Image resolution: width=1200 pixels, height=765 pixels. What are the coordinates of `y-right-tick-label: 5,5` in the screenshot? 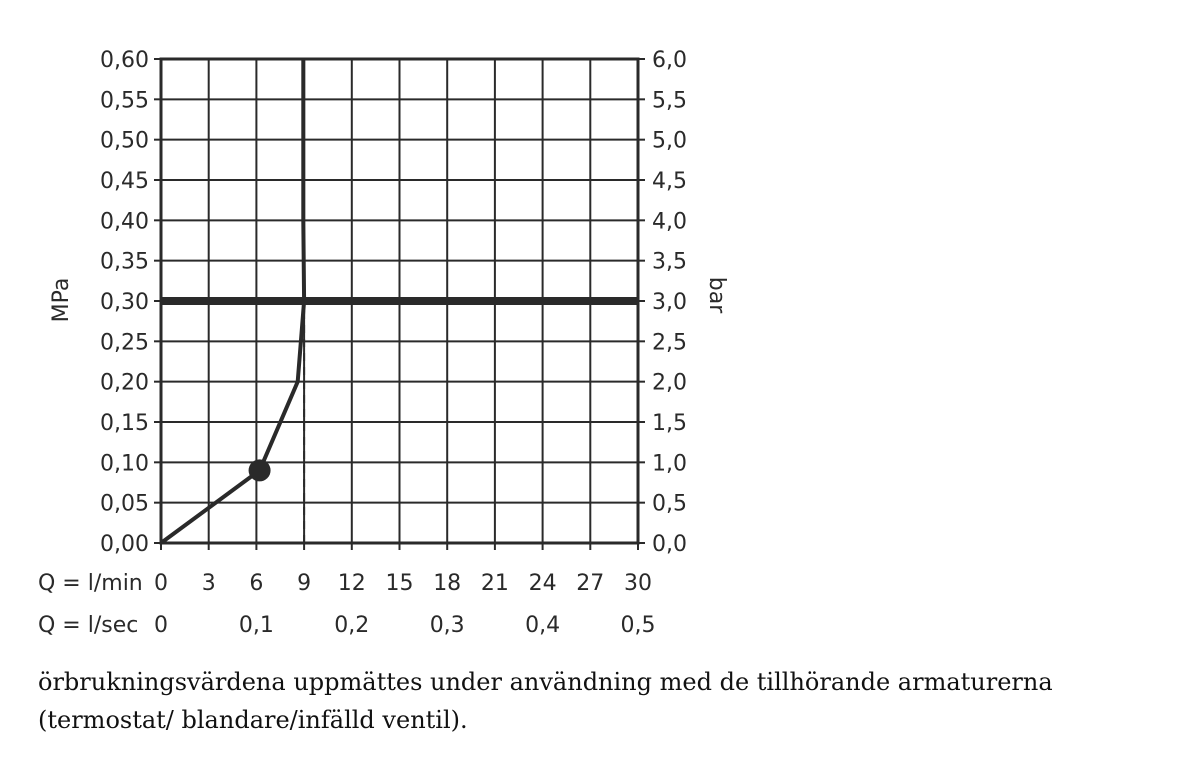 It's located at (669, 100).